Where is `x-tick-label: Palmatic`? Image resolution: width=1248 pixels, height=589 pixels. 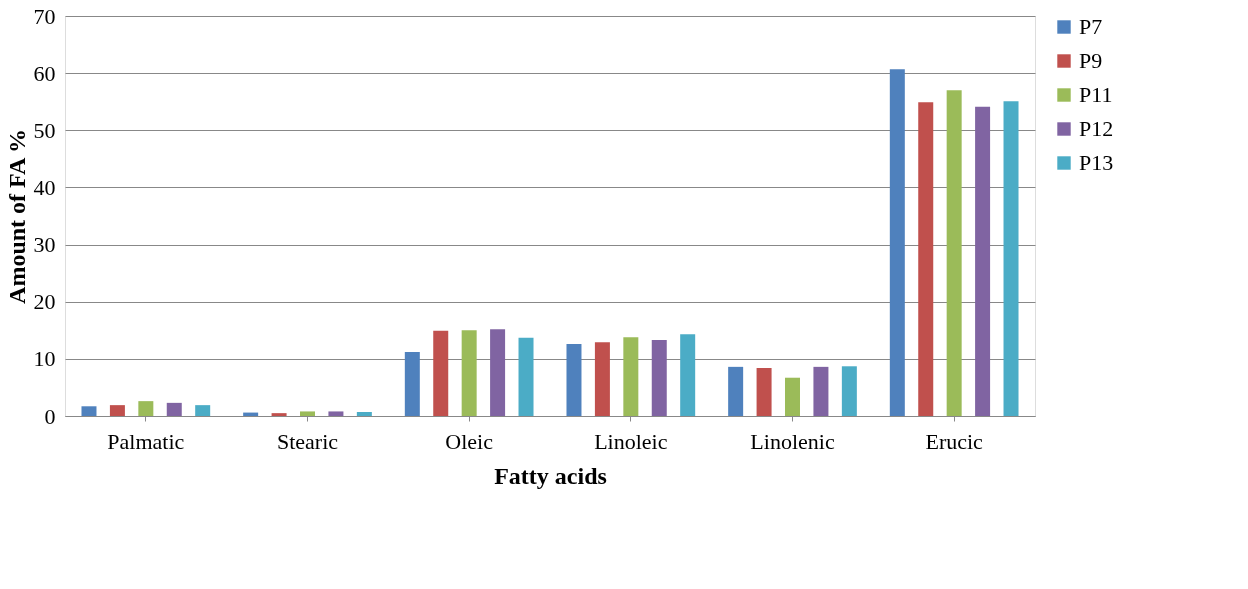 x-tick-label: Palmatic is located at coordinates (146, 441).